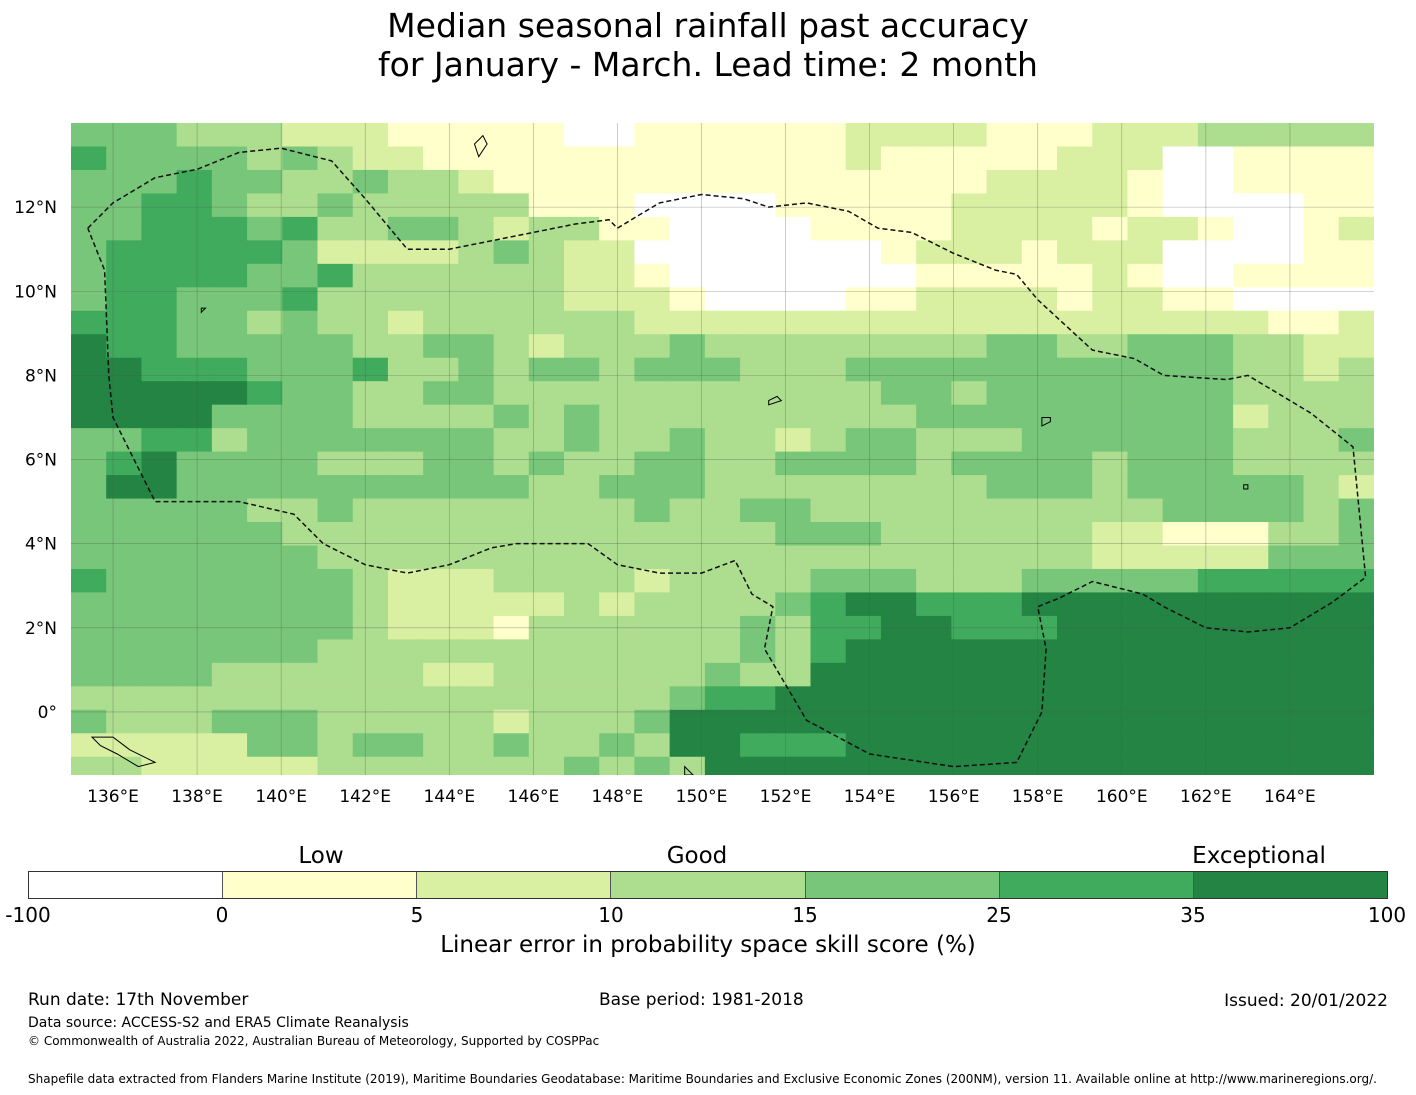  I want to click on colorbar-tick: 10, so click(611, 915).